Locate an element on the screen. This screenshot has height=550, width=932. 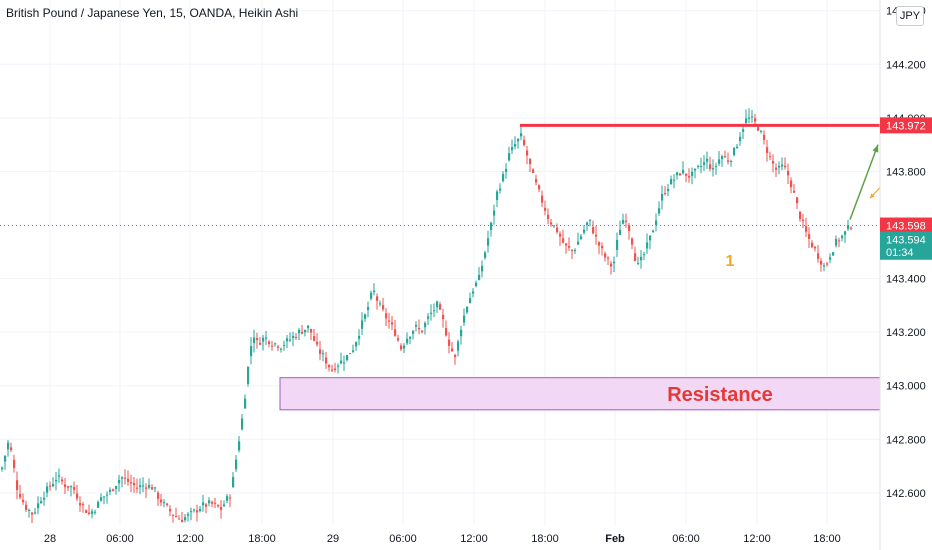
currency-button: JPY is located at coordinates (910, 16).